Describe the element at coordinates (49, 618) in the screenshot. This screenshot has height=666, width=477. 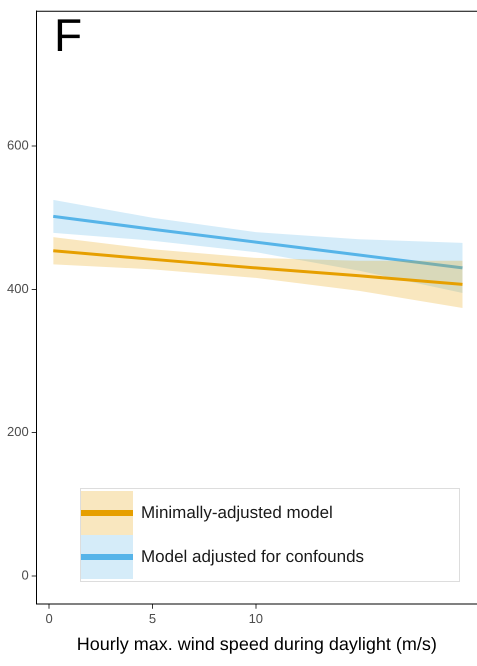
I see `x-tick-label: 0` at that location.